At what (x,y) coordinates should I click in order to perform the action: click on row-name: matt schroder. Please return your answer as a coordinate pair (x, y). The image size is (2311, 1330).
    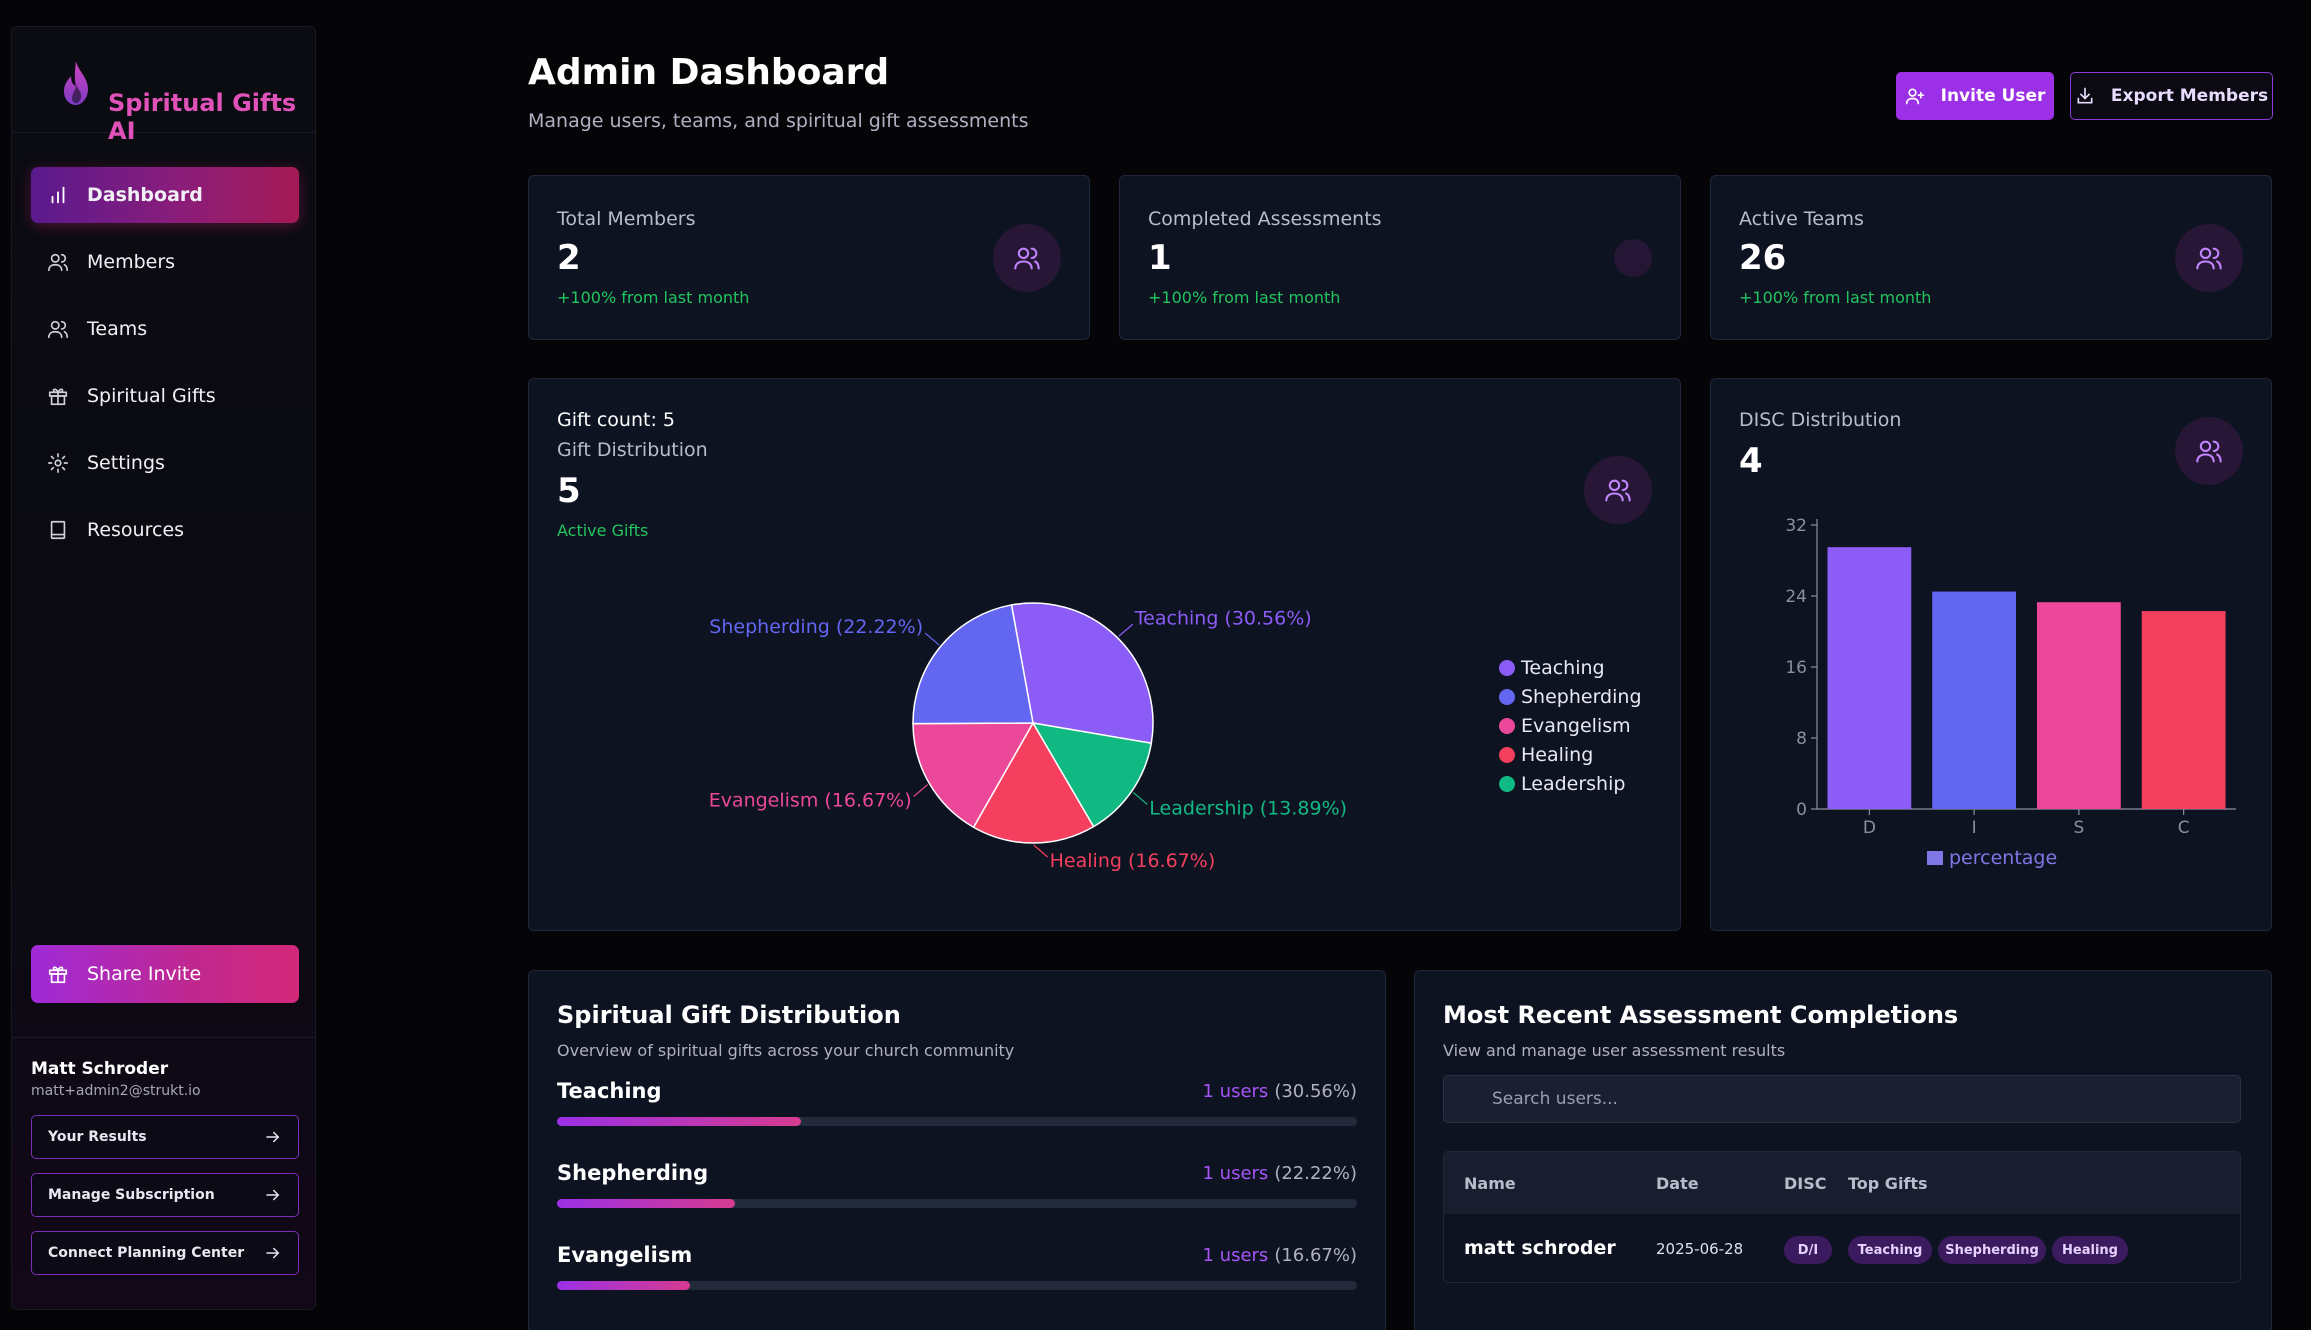
    Looking at the image, I should click on (1540, 1248).